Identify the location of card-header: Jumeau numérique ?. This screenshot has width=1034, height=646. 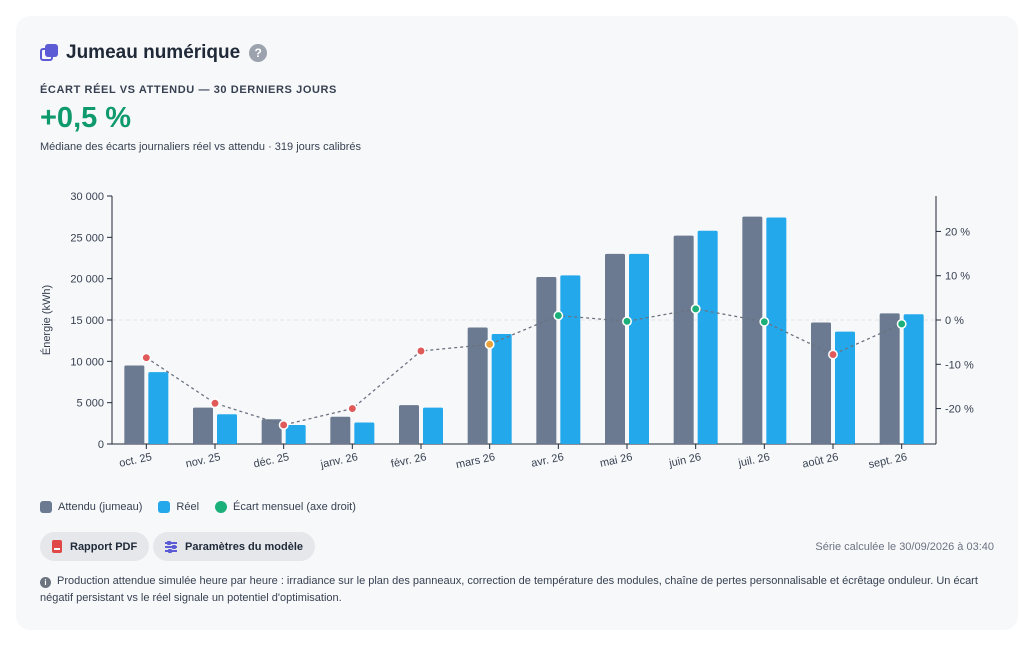
(154, 53).